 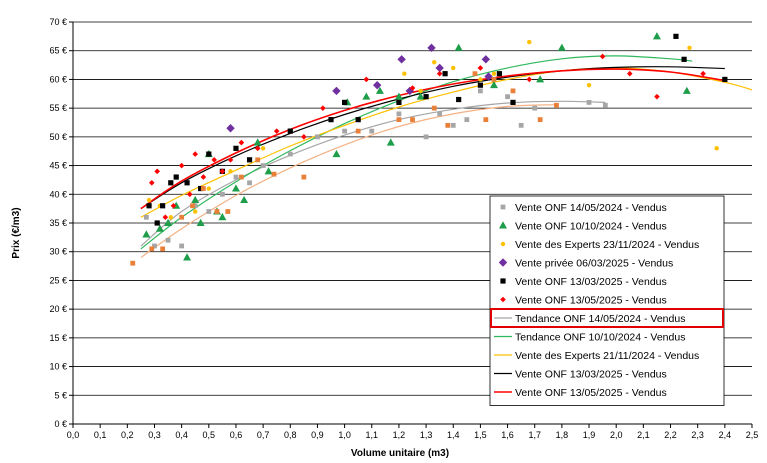 What do you see at coordinates (58, 22) in the screenshot?
I see `y-tick-label: 70 €` at bounding box center [58, 22].